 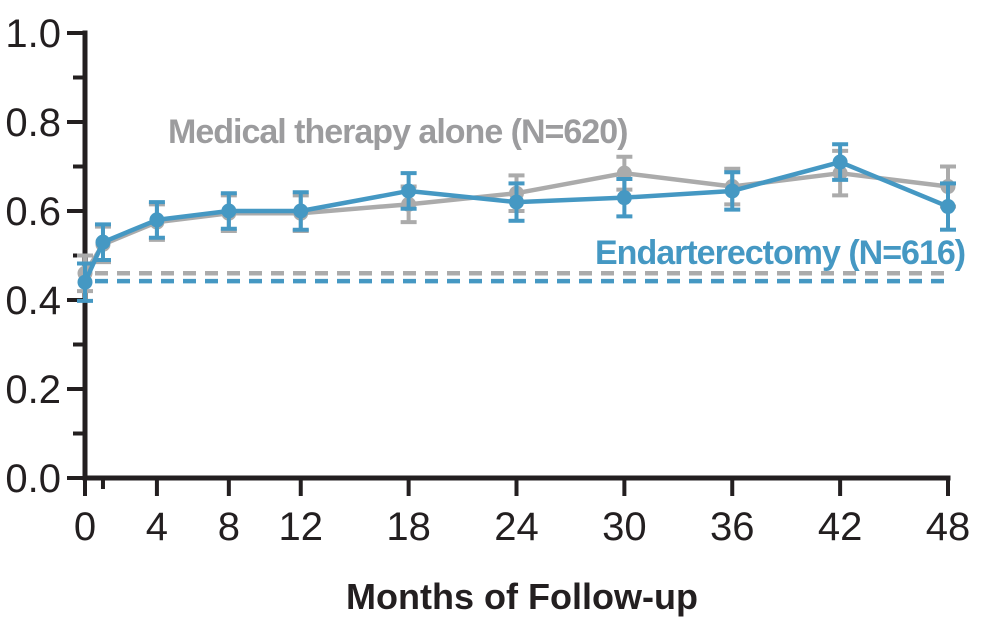 I want to click on x-tick-label: 0, so click(x=85, y=527).